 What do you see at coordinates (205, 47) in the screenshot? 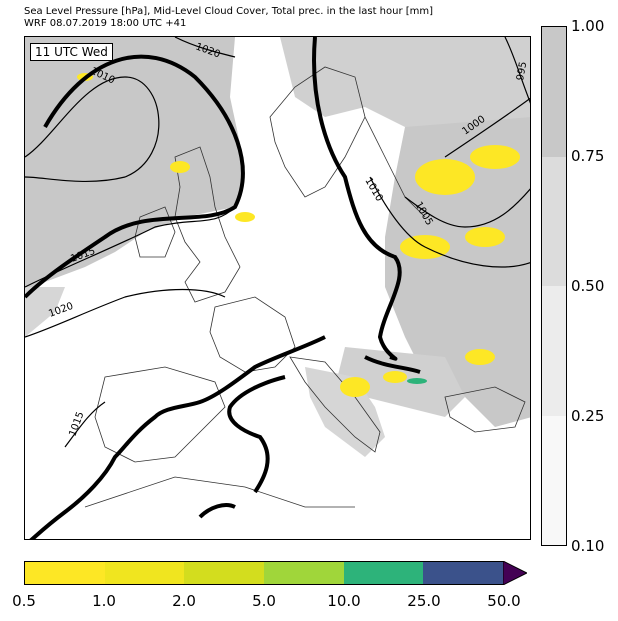
I see `isobar-1020-north` at bounding box center [205, 47].